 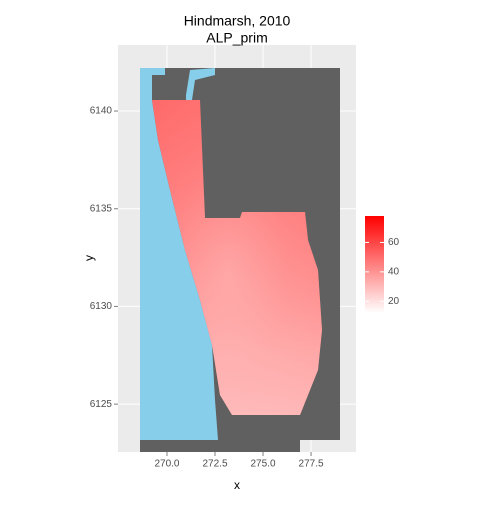 What do you see at coordinates (166, 464) in the screenshot?
I see `x-tick-label: 270.0` at bounding box center [166, 464].